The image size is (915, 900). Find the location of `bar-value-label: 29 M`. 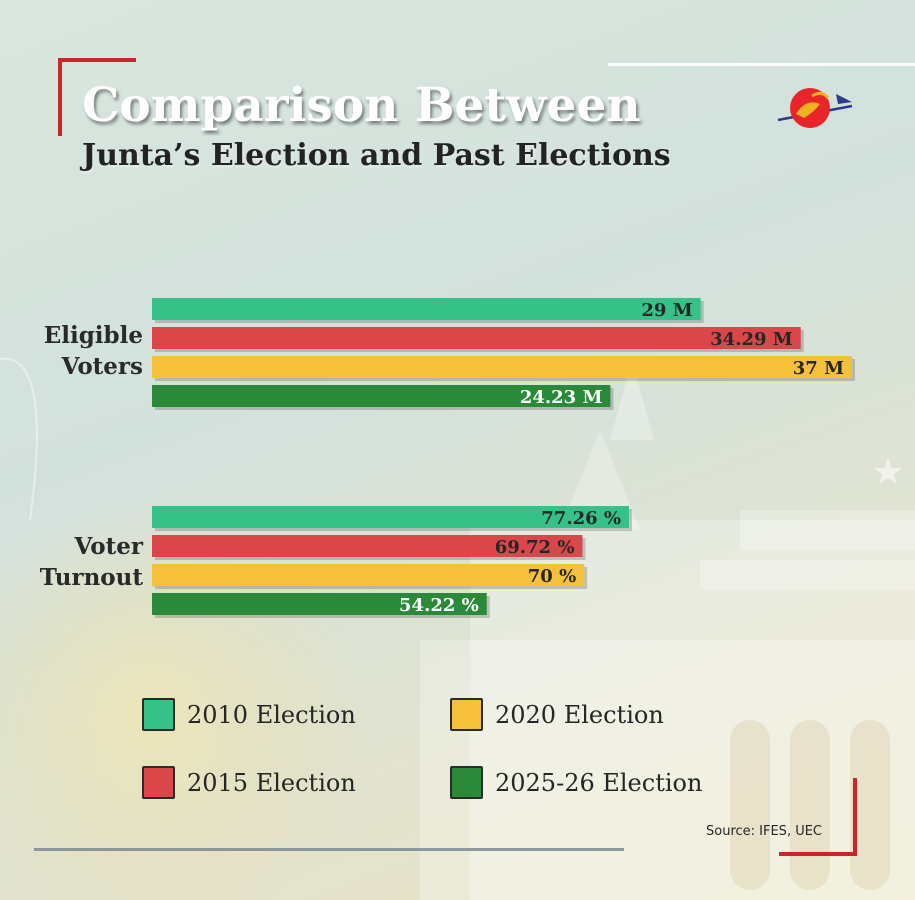

bar-value-label: 29 M is located at coordinates (666, 310).